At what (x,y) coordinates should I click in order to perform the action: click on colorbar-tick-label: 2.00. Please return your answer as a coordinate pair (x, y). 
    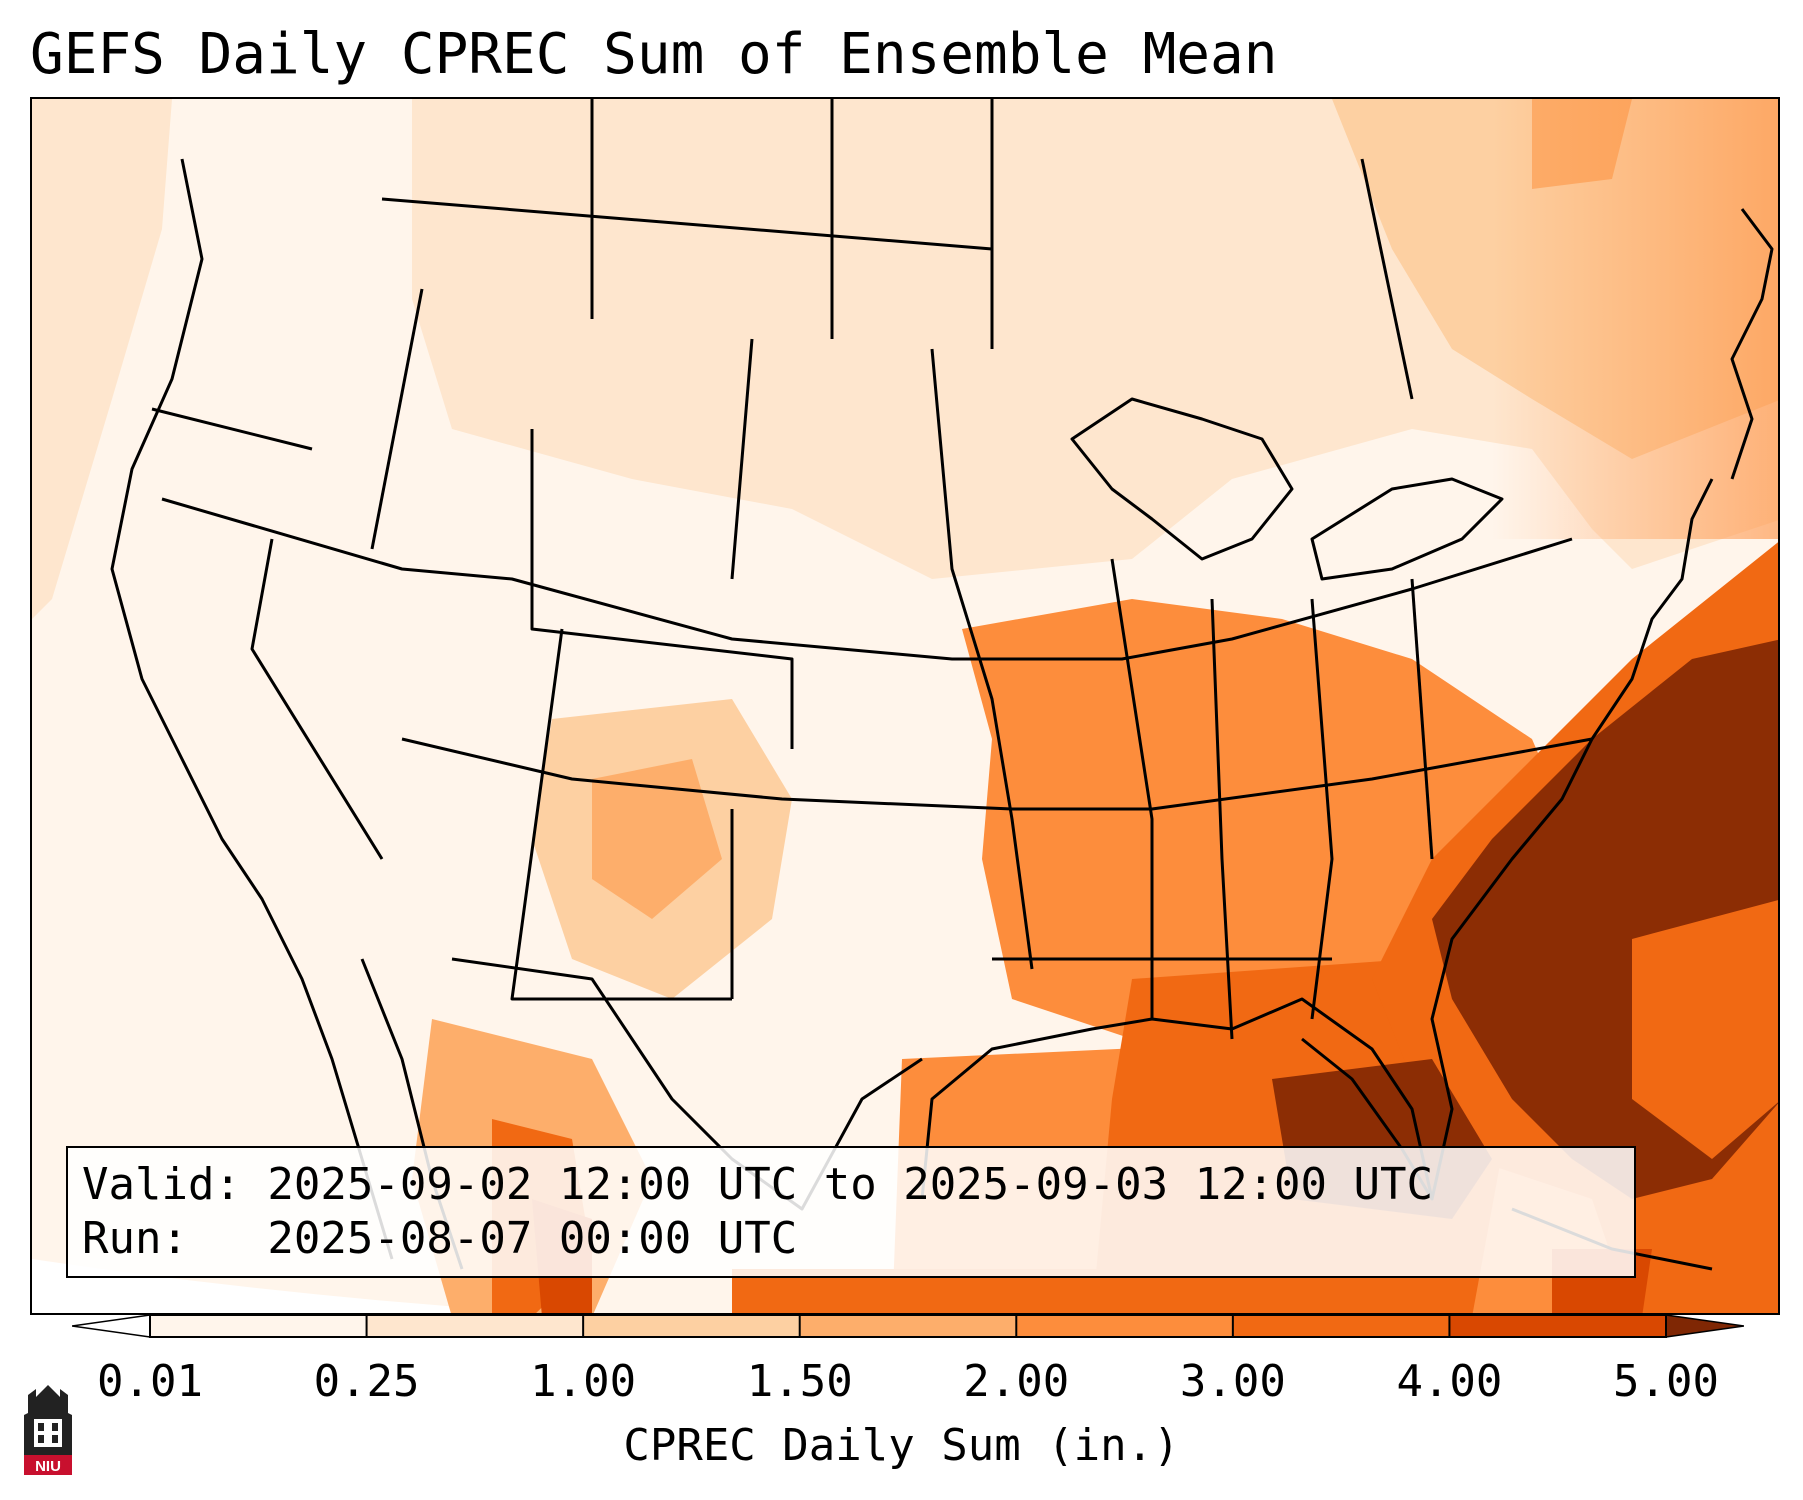
    Looking at the image, I should click on (1016, 1381).